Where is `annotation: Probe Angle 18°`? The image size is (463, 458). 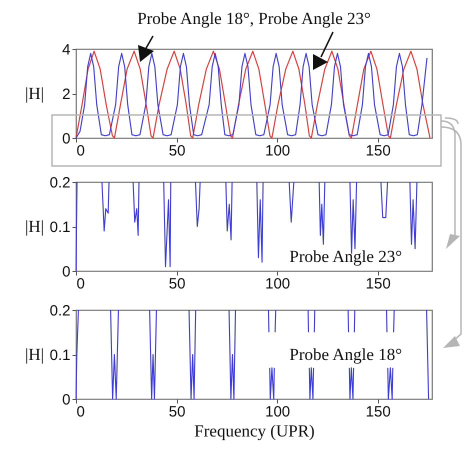
annotation: Probe Angle 18° is located at coordinates (345, 354).